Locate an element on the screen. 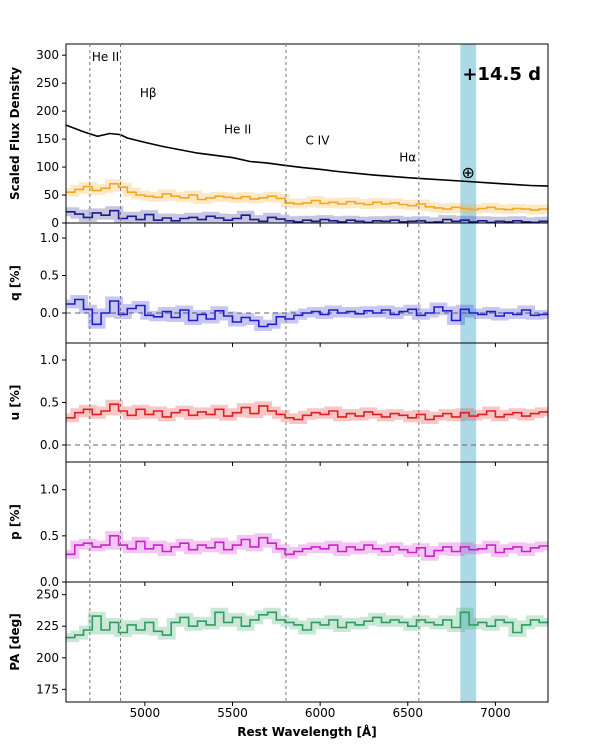 This screenshot has height=749, width=598. ytick-label-flux: 300 is located at coordinates (47, 55).